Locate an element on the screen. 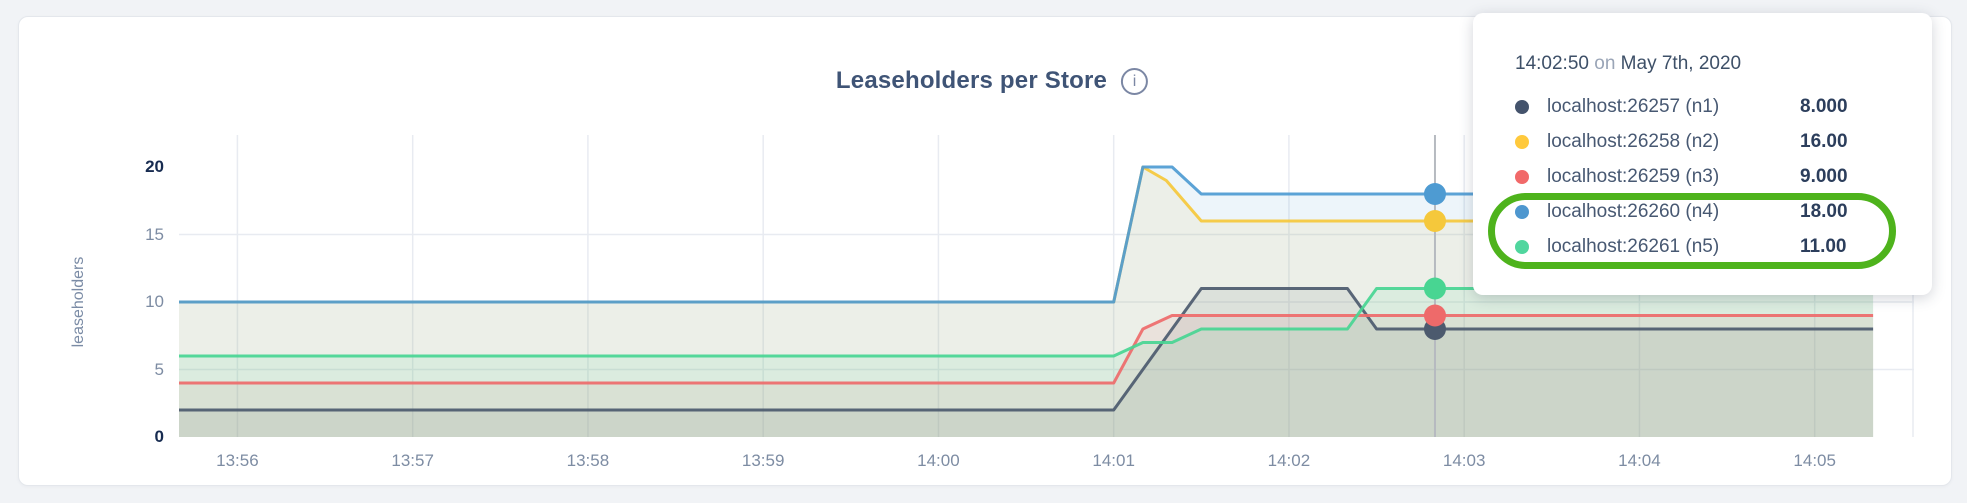 This screenshot has width=1967, height=503. x-tick-label: 14:01 is located at coordinates (1113, 460).